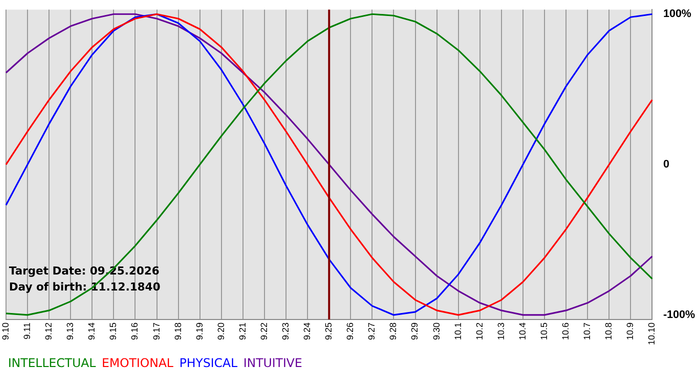 The image size is (700, 380). What do you see at coordinates (677, 14) in the screenshot?
I see `y-tick-label: 100%` at bounding box center [677, 14].